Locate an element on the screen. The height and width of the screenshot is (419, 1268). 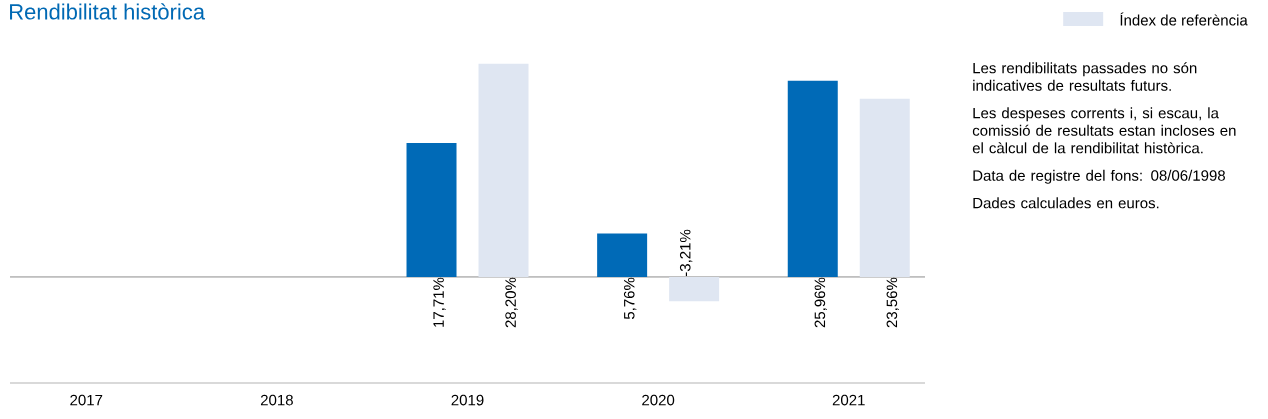
x-tick-label: 2020 is located at coordinates (658, 400).